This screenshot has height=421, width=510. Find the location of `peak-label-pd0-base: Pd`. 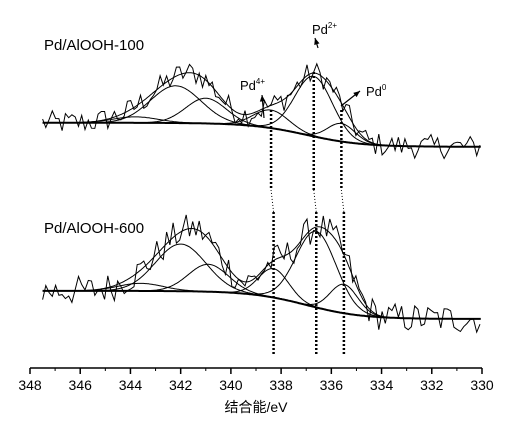

peak-label-pd0-base: Pd is located at coordinates (374, 91).